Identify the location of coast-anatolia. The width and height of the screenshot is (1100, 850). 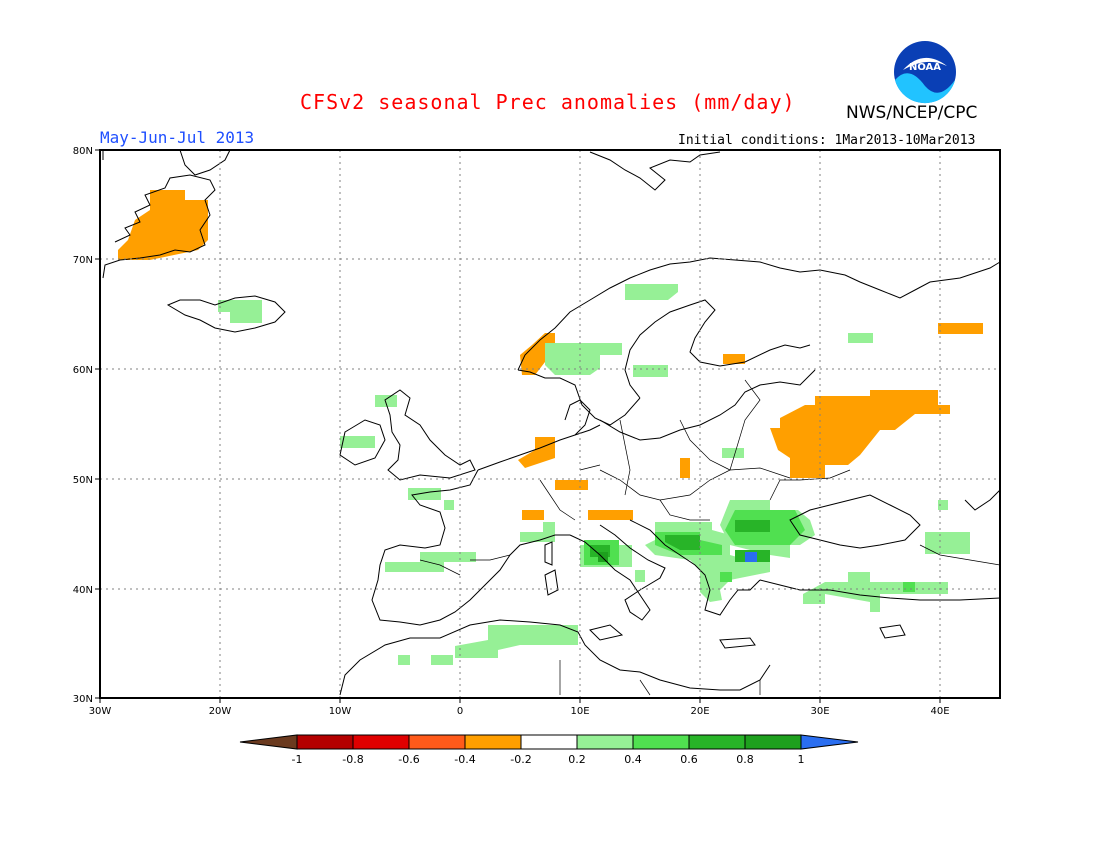
(880, 590).